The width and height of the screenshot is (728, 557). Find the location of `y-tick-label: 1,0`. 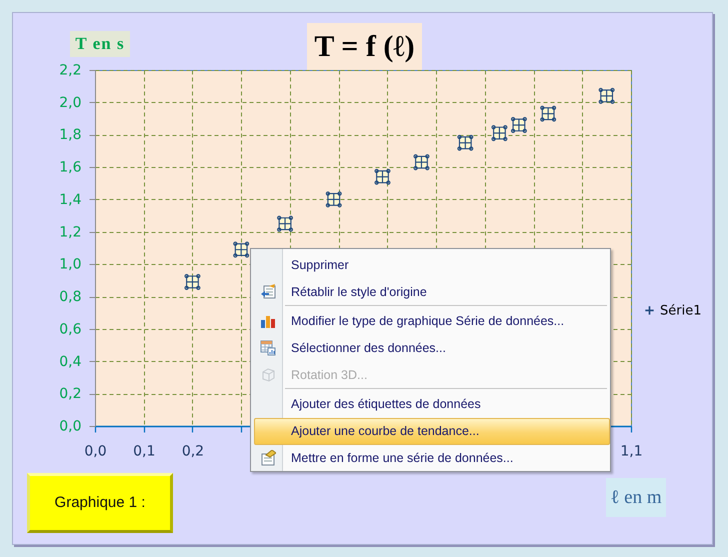

y-tick-label: 1,0 is located at coordinates (70, 264).